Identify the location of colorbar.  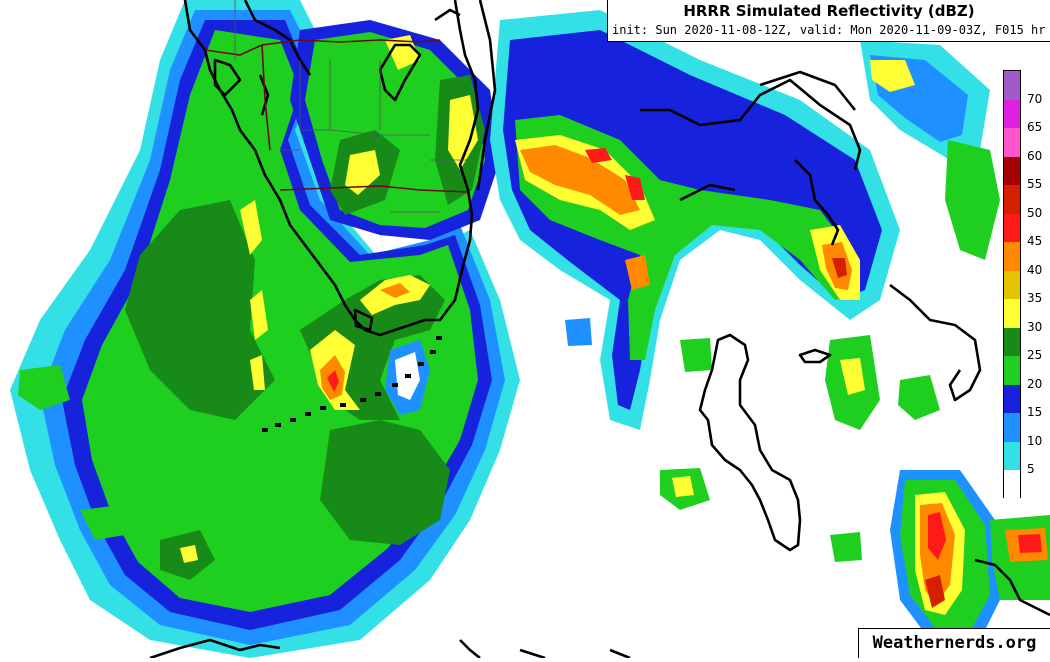
(1012, 285).